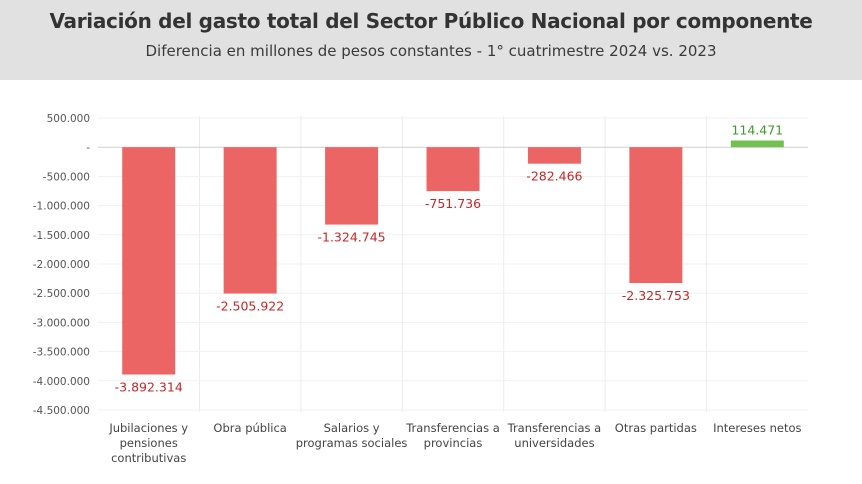 The image size is (862, 484). I want to click on data-label: -3.892.314, so click(149, 387).